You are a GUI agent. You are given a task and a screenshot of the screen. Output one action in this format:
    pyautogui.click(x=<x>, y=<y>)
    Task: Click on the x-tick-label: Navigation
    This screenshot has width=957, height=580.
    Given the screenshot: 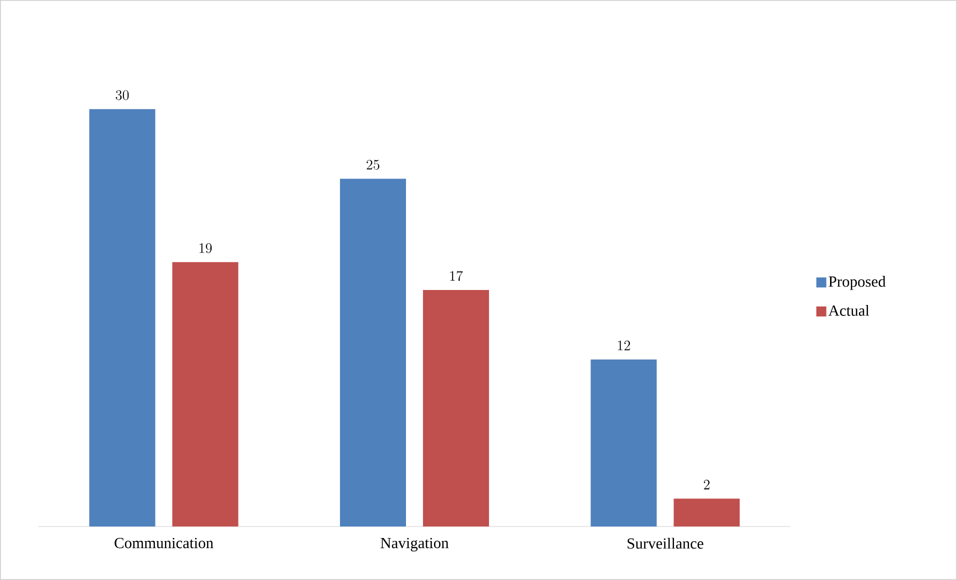 What is the action you would take?
    pyautogui.click(x=414, y=545)
    